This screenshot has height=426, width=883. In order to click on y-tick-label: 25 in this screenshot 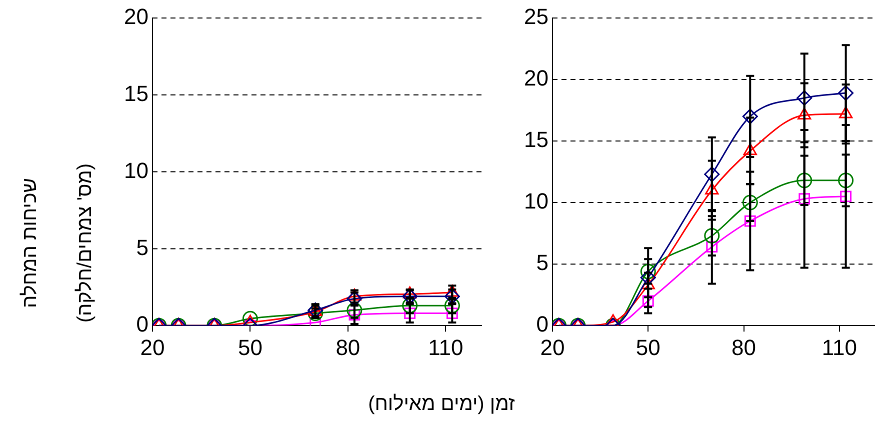, I will do `click(536, 17)`.